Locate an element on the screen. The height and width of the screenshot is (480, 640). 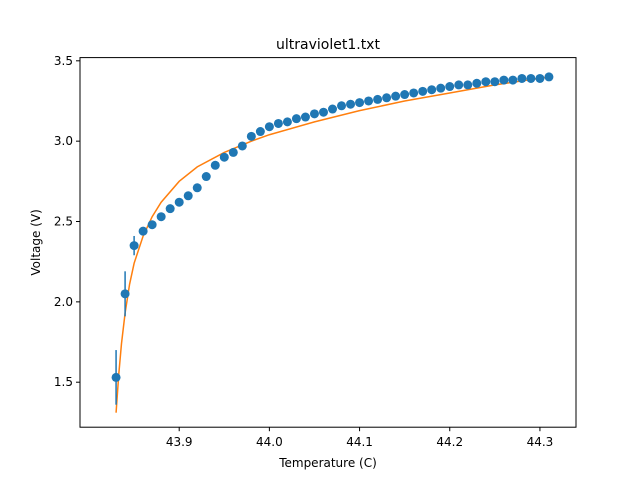
x-tick-label: 44.0 is located at coordinates (269, 442).